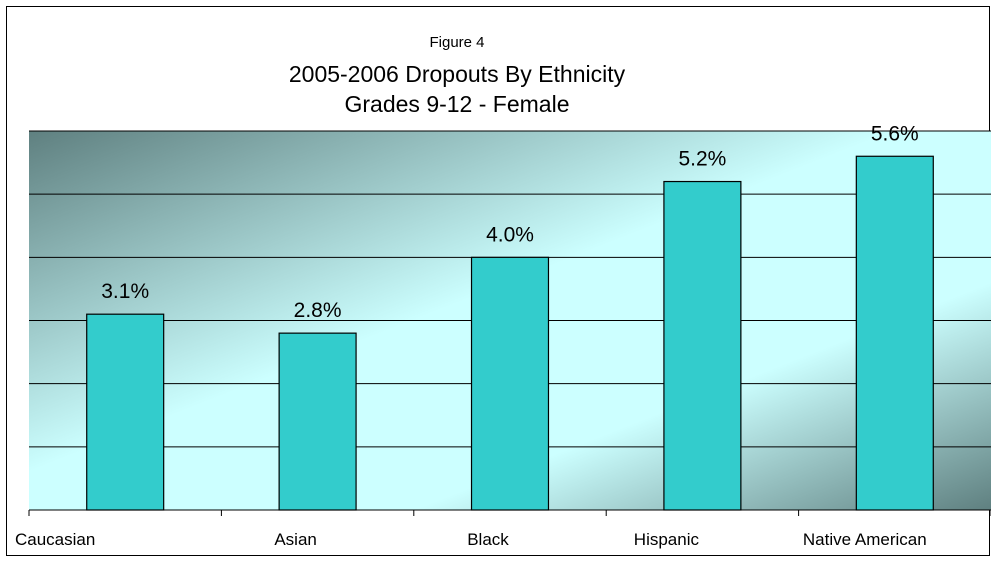 The width and height of the screenshot is (998, 564). Describe the element at coordinates (865, 539) in the screenshot. I see `category-label: Native American` at that location.